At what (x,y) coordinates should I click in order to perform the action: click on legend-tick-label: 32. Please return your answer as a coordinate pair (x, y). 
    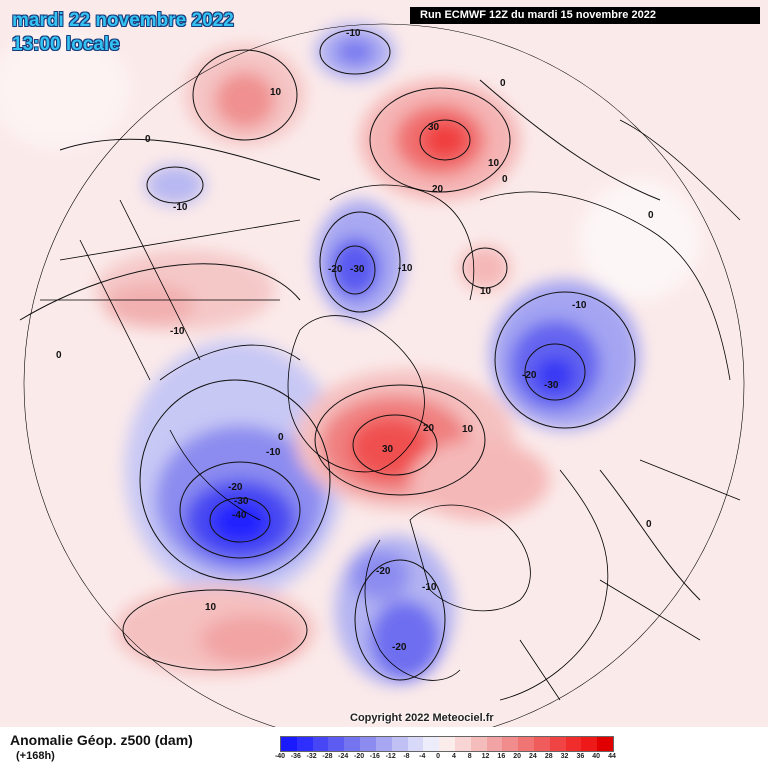
    Looking at the image, I should click on (564, 756).